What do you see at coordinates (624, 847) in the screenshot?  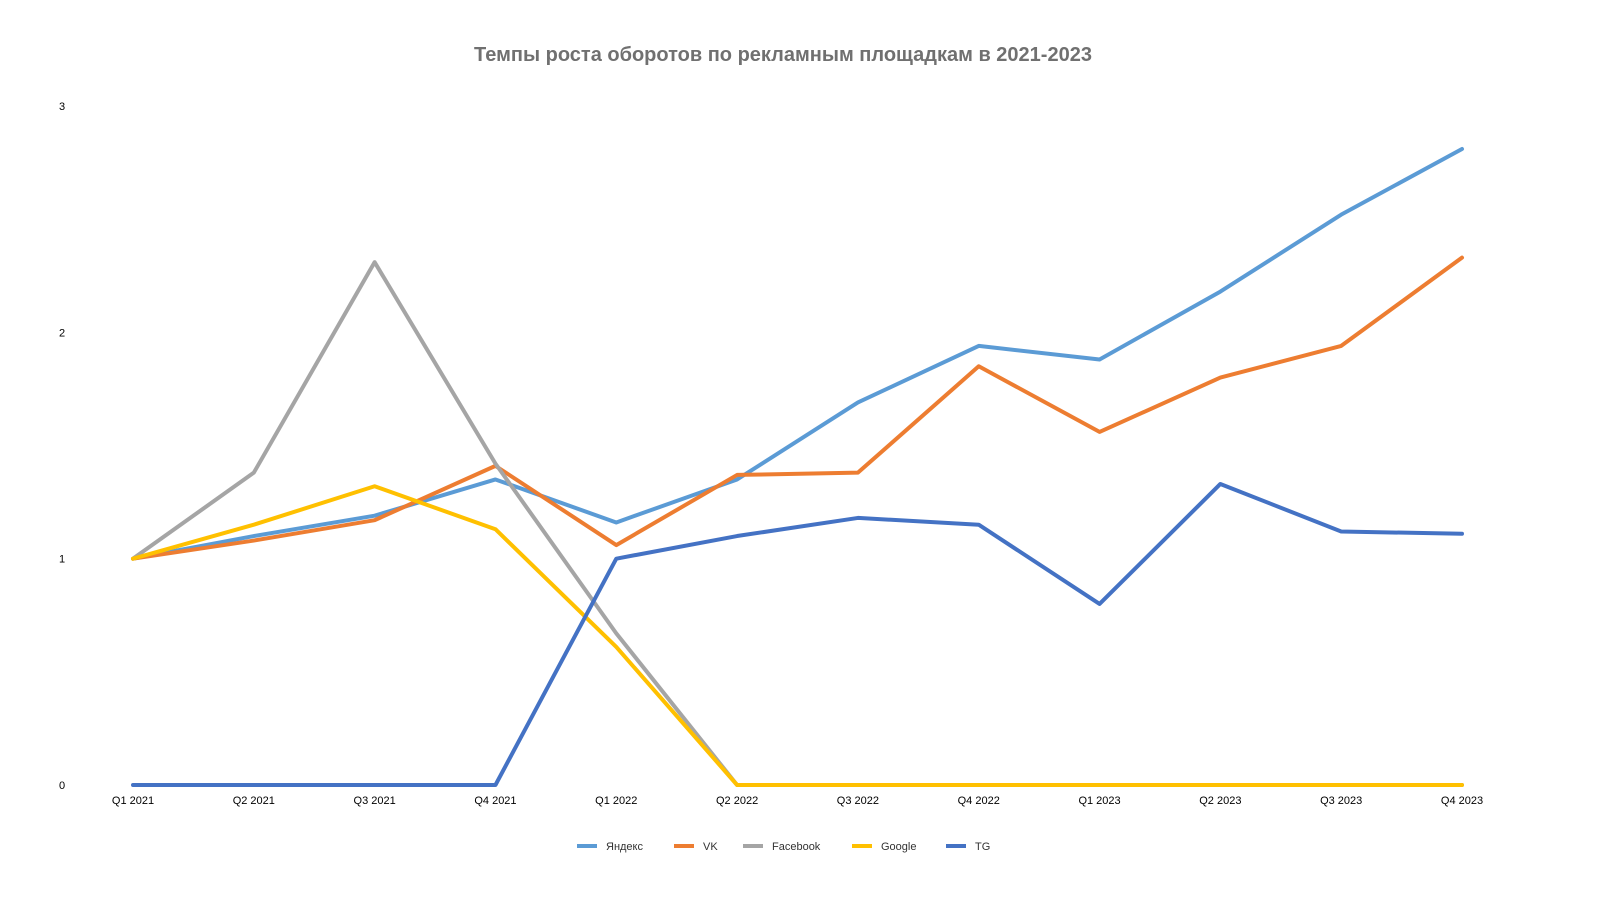 I see `legend-label: Яндекс` at bounding box center [624, 847].